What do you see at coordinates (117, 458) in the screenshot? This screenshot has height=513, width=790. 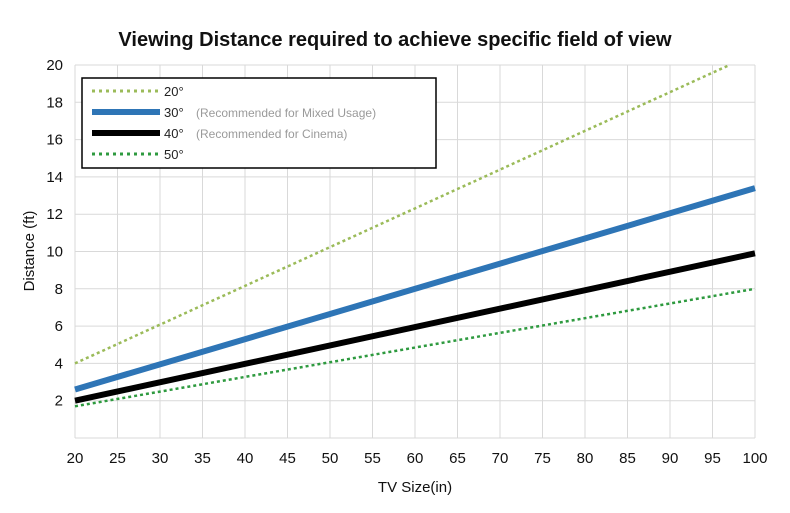 I see `x-tick-label: 25` at bounding box center [117, 458].